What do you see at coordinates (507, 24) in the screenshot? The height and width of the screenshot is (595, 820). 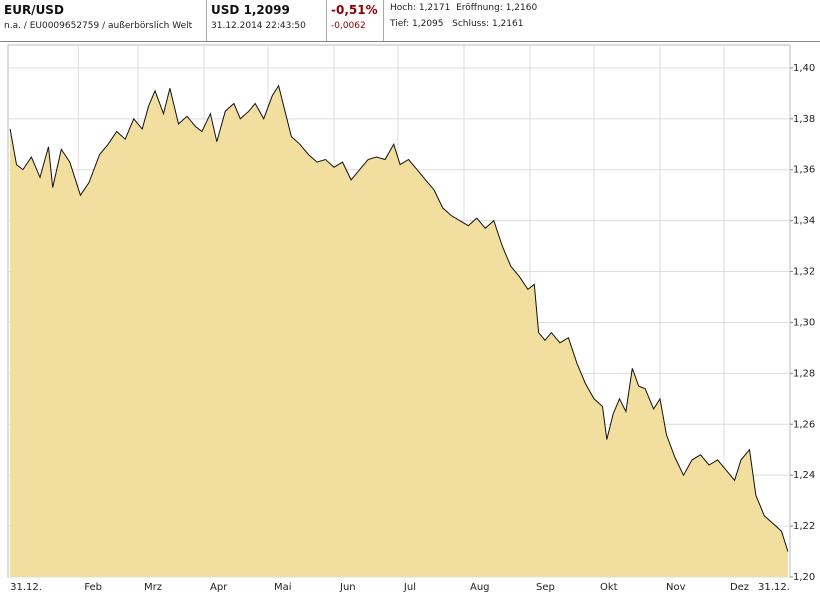 I see `close: 1,2161` at bounding box center [507, 24].